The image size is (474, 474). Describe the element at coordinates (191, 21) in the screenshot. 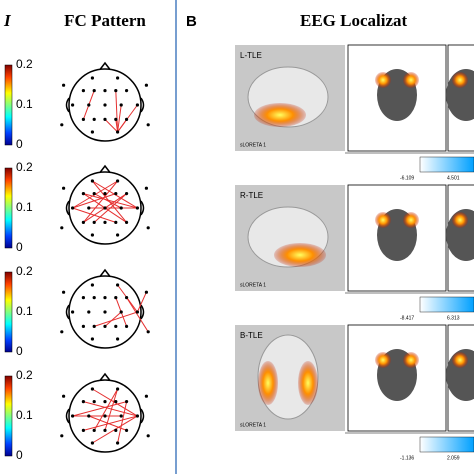

I see `panel-label: B` at that location.